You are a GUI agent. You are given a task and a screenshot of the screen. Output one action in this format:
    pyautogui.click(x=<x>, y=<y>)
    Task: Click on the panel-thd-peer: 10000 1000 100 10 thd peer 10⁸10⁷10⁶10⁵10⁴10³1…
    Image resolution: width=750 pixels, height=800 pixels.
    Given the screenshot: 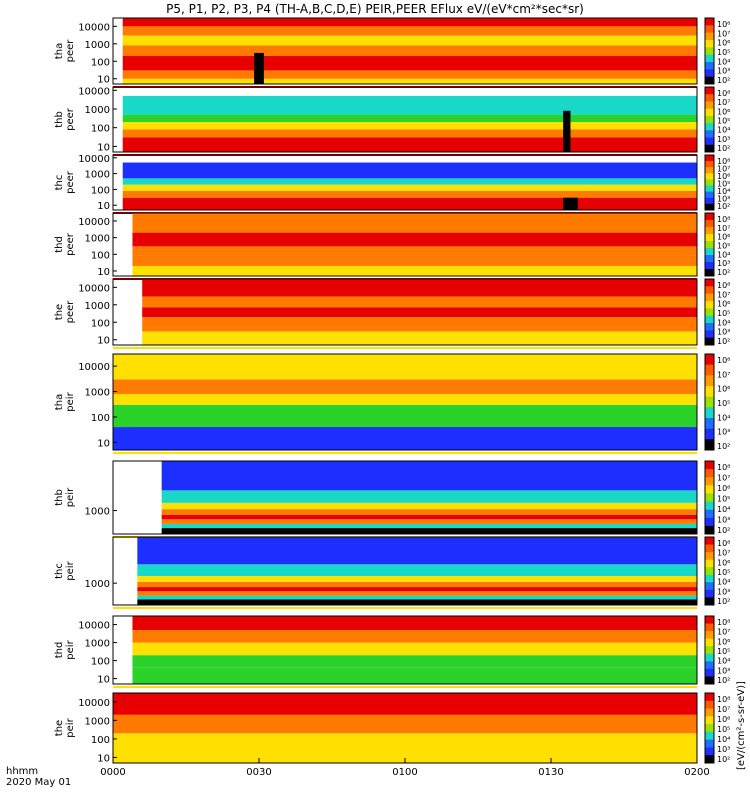 What is the action you would take?
    pyautogui.click(x=392, y=246)
    